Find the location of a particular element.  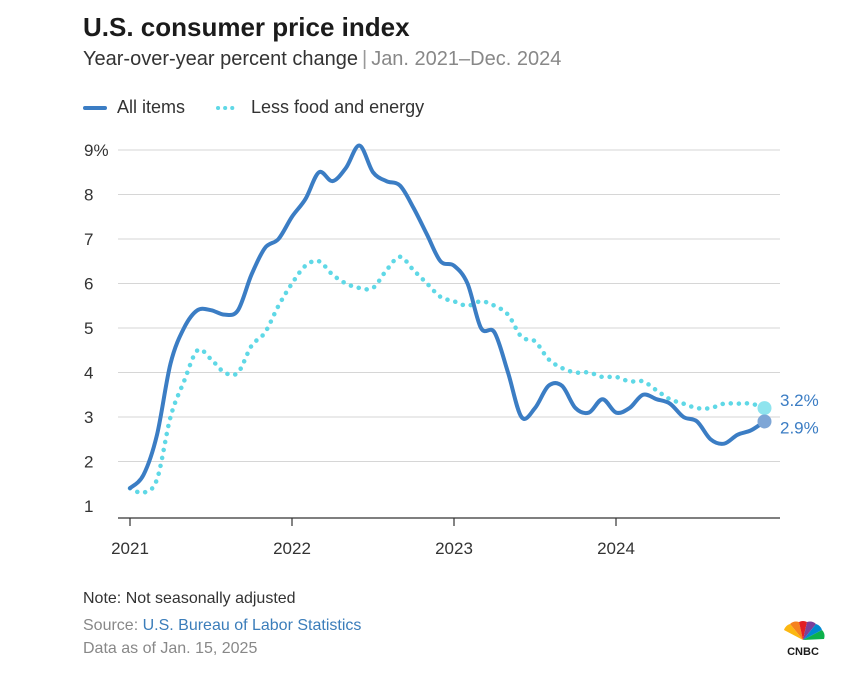

source-line: Source: U.S. Bureau of Labor Statistics is located at coordinates (222, 626).